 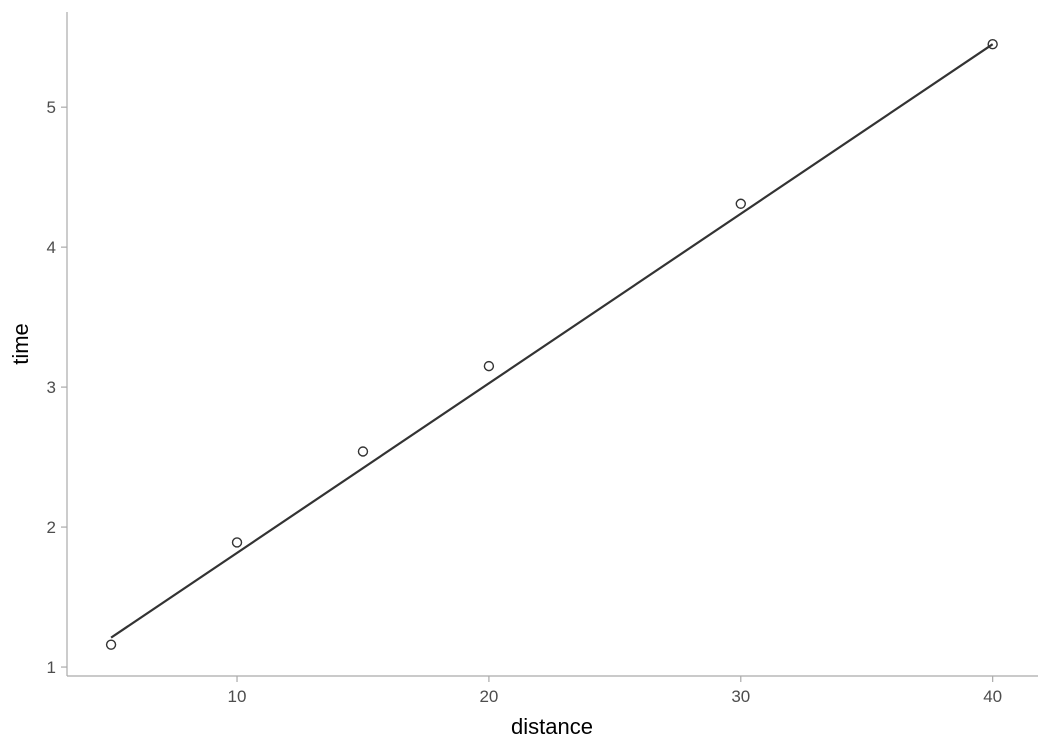 What do you see at coordinates (51, 667) in the screenshot?
I see `y-tick-label: 1` at bounding box center [51, 667].